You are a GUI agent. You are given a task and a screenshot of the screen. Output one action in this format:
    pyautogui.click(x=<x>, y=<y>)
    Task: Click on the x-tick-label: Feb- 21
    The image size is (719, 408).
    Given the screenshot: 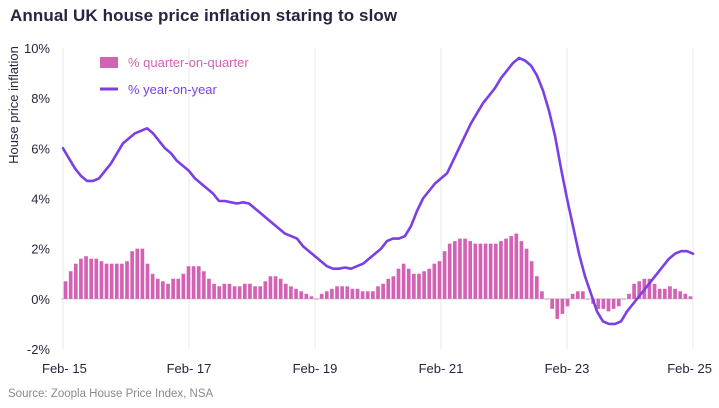 What is the action you would take?
    pyautogui.click(x=441, y=368)
    